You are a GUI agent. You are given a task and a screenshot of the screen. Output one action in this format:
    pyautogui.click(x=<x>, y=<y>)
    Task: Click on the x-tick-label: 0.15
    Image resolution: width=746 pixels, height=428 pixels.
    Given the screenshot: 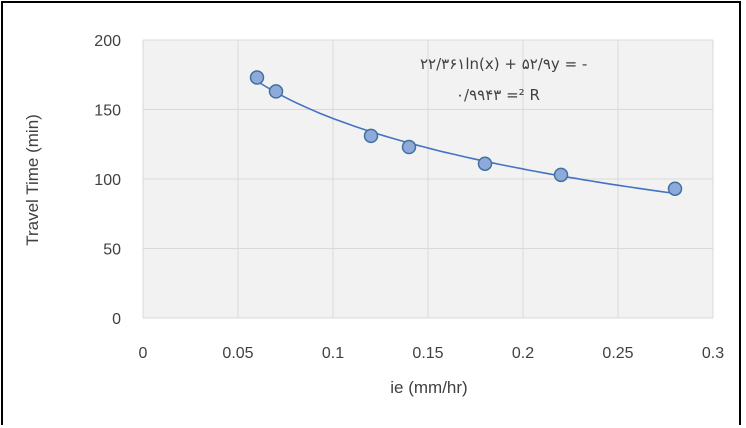 What is the action you would take?
    pyautogui.click(x=427, y=353)
    